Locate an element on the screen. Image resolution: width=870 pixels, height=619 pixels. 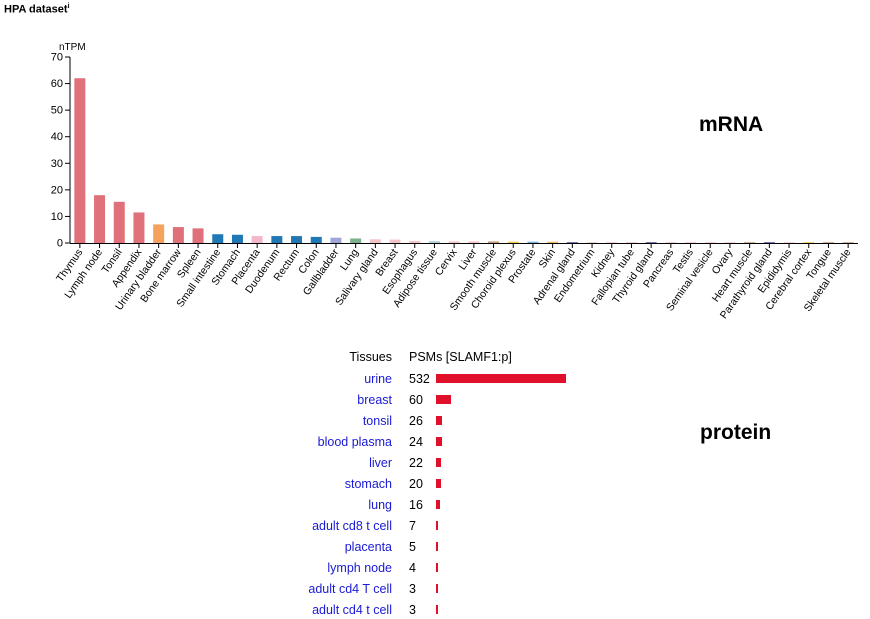
bar-adipose-tissue is located at coordinates (434, 242).